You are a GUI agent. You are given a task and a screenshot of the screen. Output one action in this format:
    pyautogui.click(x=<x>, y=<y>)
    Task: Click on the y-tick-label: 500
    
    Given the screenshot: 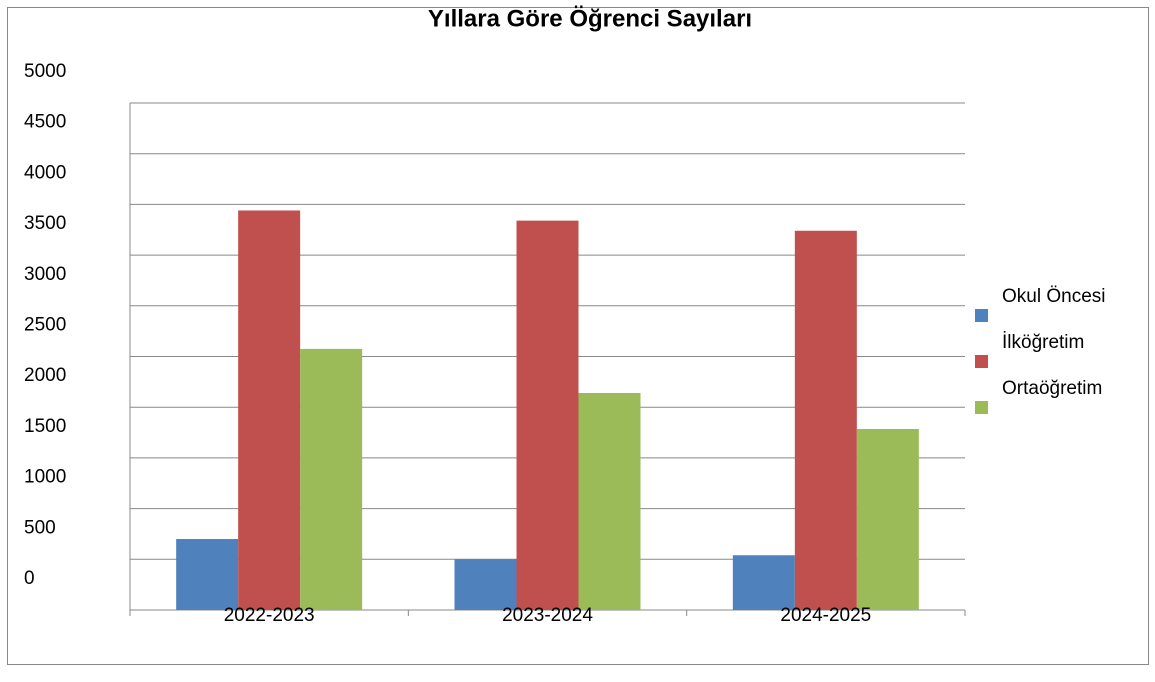 What is the action you would take?
    pyautogui.click(x=40, y=527)
    